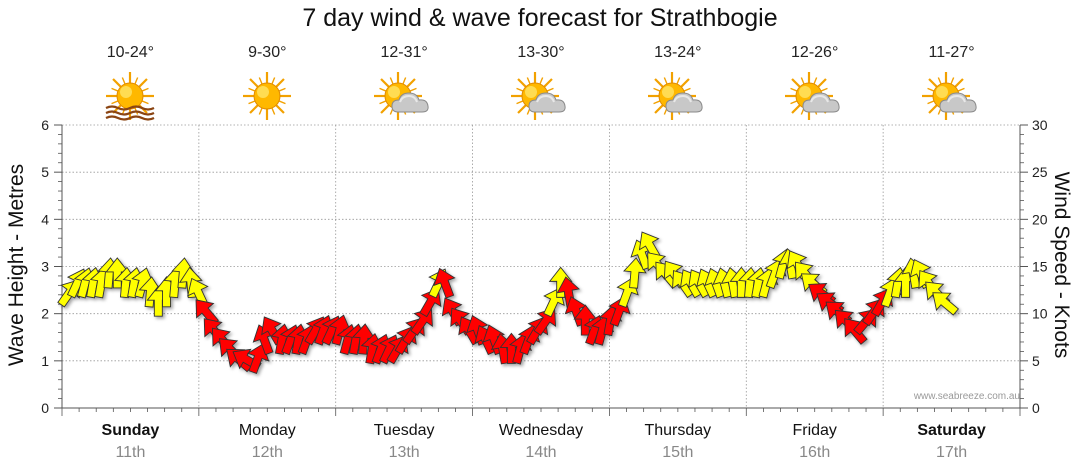 The width and height of the screenshot is (1080, 475). Describe the element at coordinates (541, 52) in the screenshot. I see `day-temperature: 13-30°` at that location.